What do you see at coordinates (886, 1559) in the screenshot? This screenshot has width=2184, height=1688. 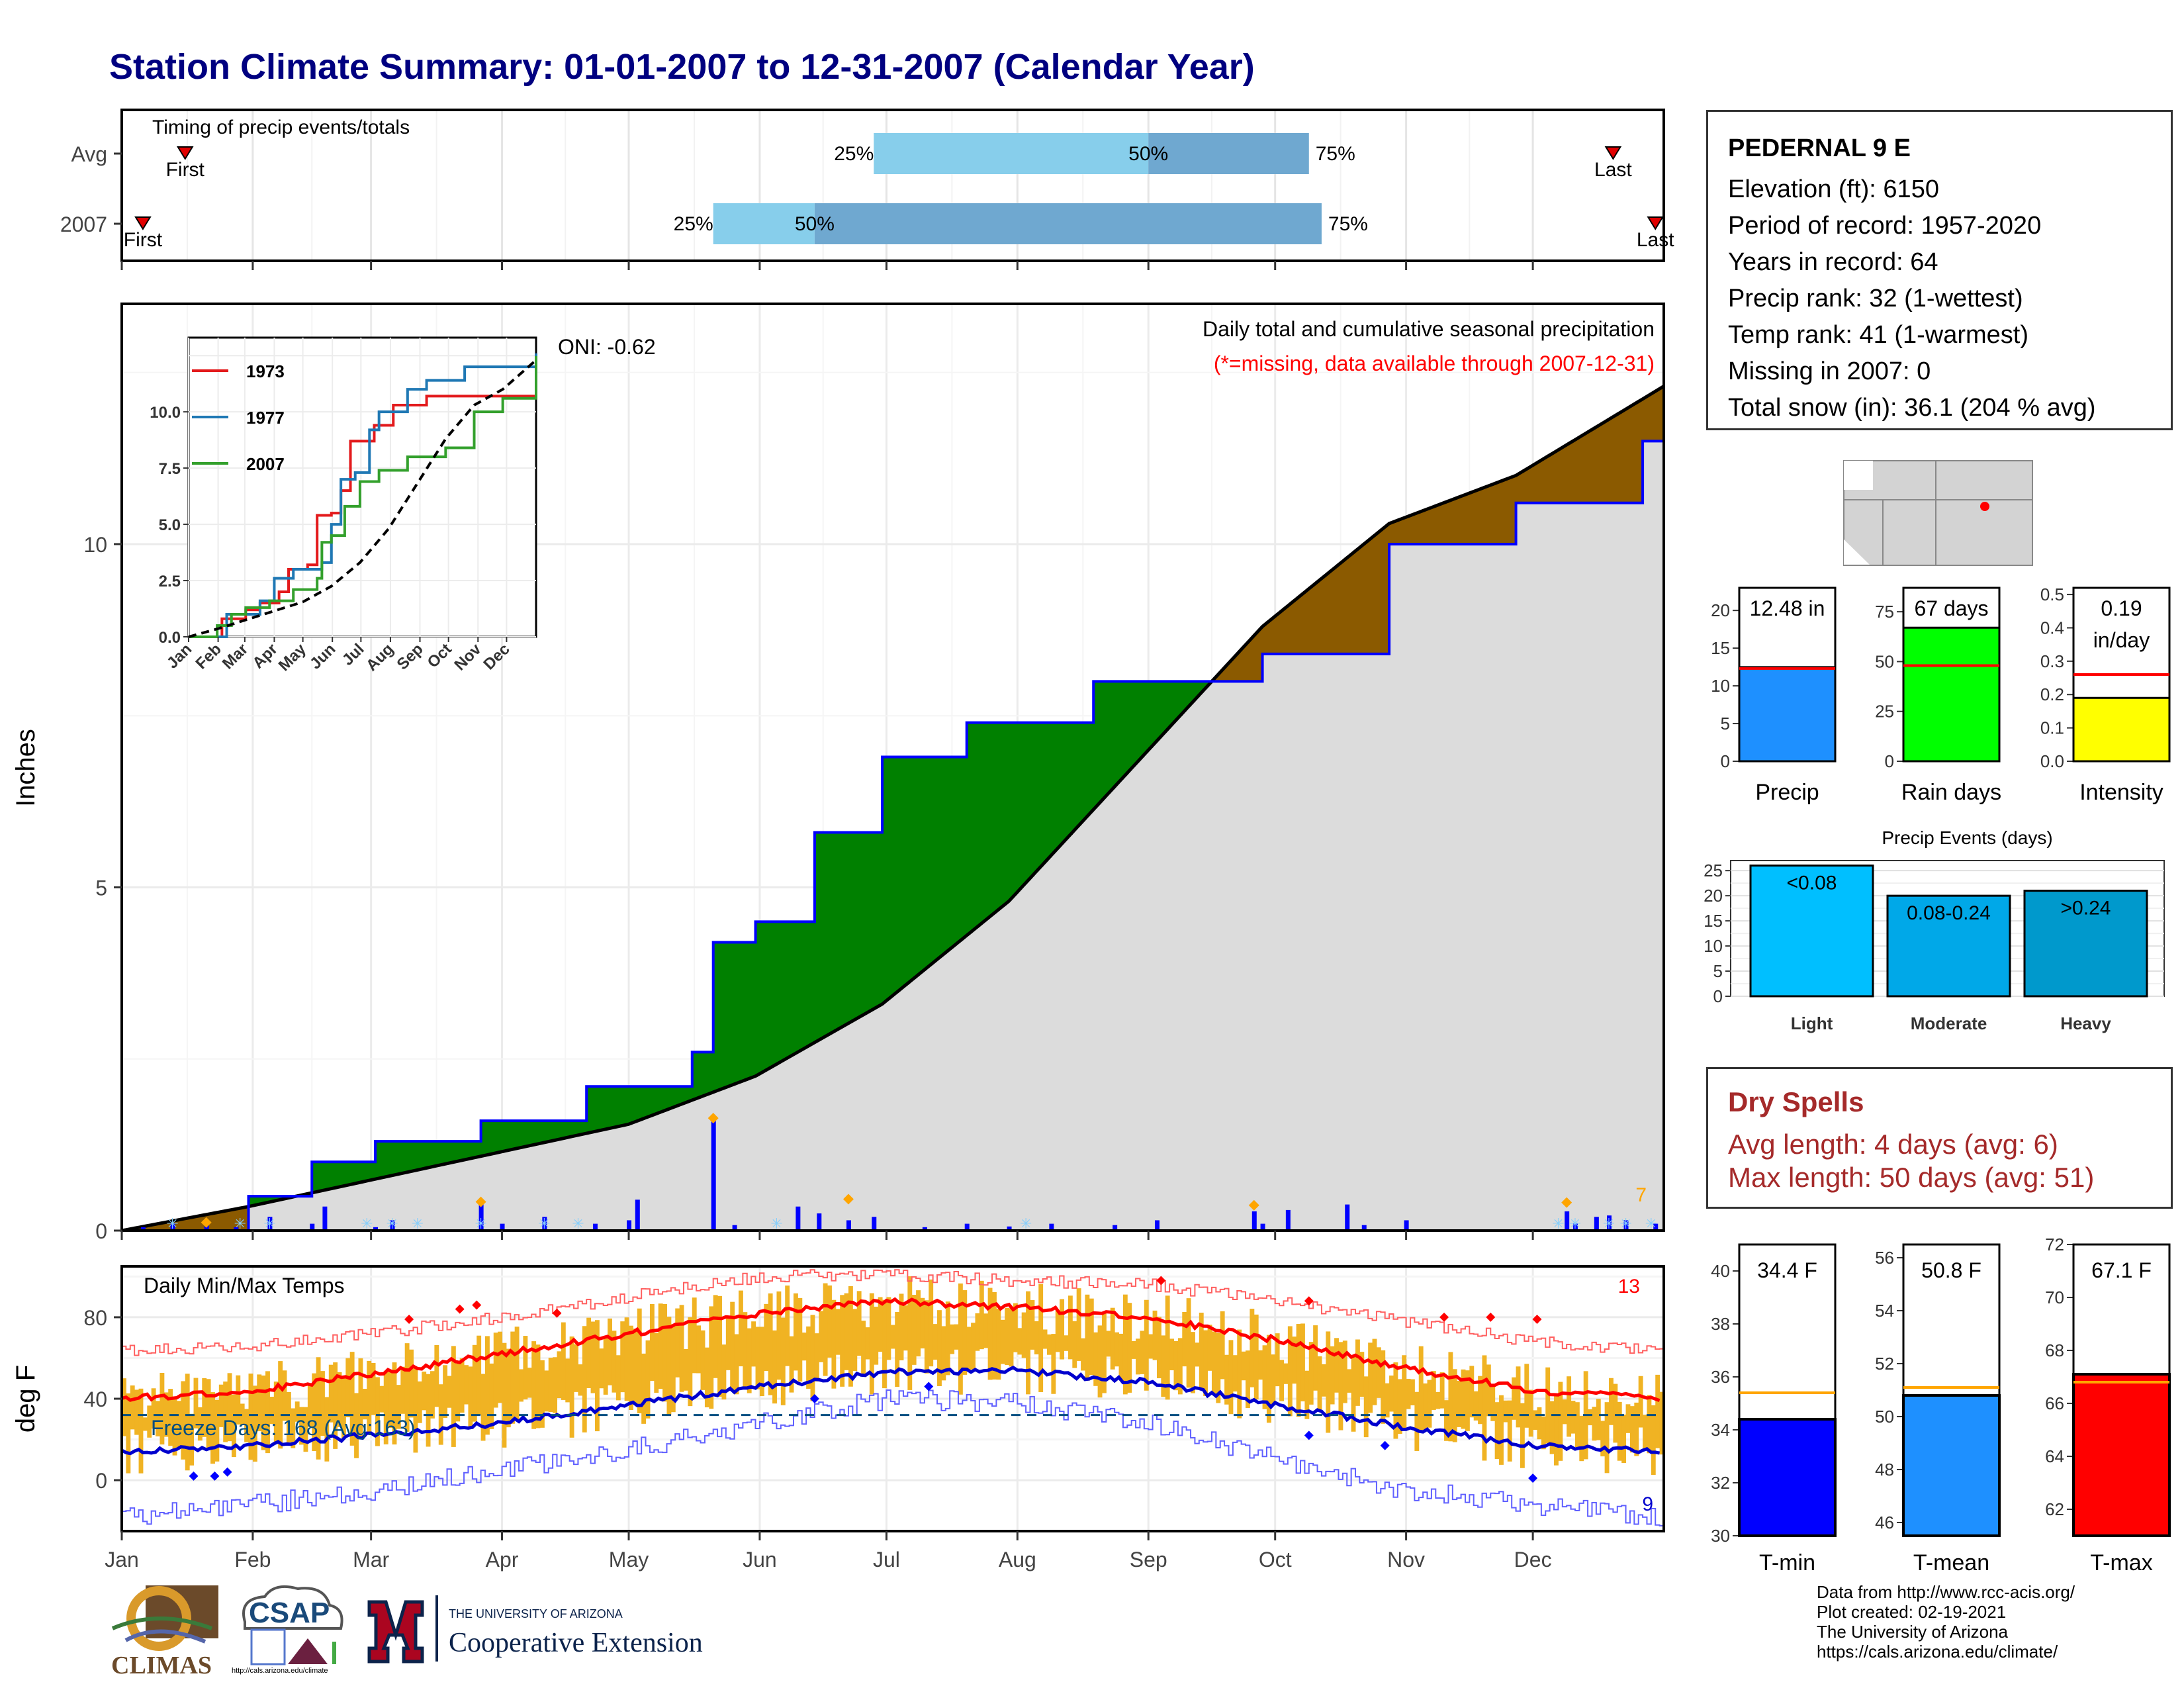 I see `month-label: Jul` at bounding box center [886, 1559].